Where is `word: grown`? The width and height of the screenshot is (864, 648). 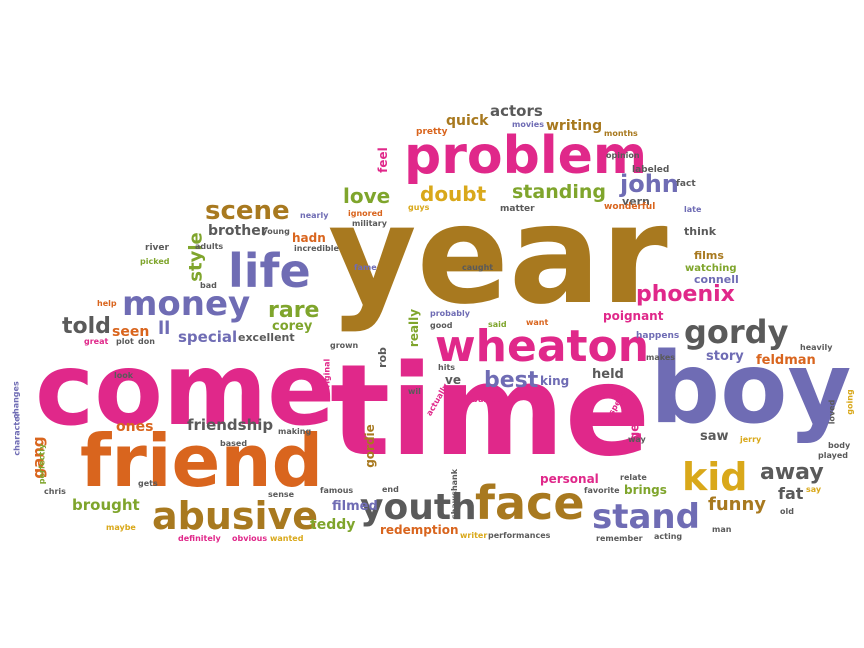
word: grown is located at coordinates (344, 345).